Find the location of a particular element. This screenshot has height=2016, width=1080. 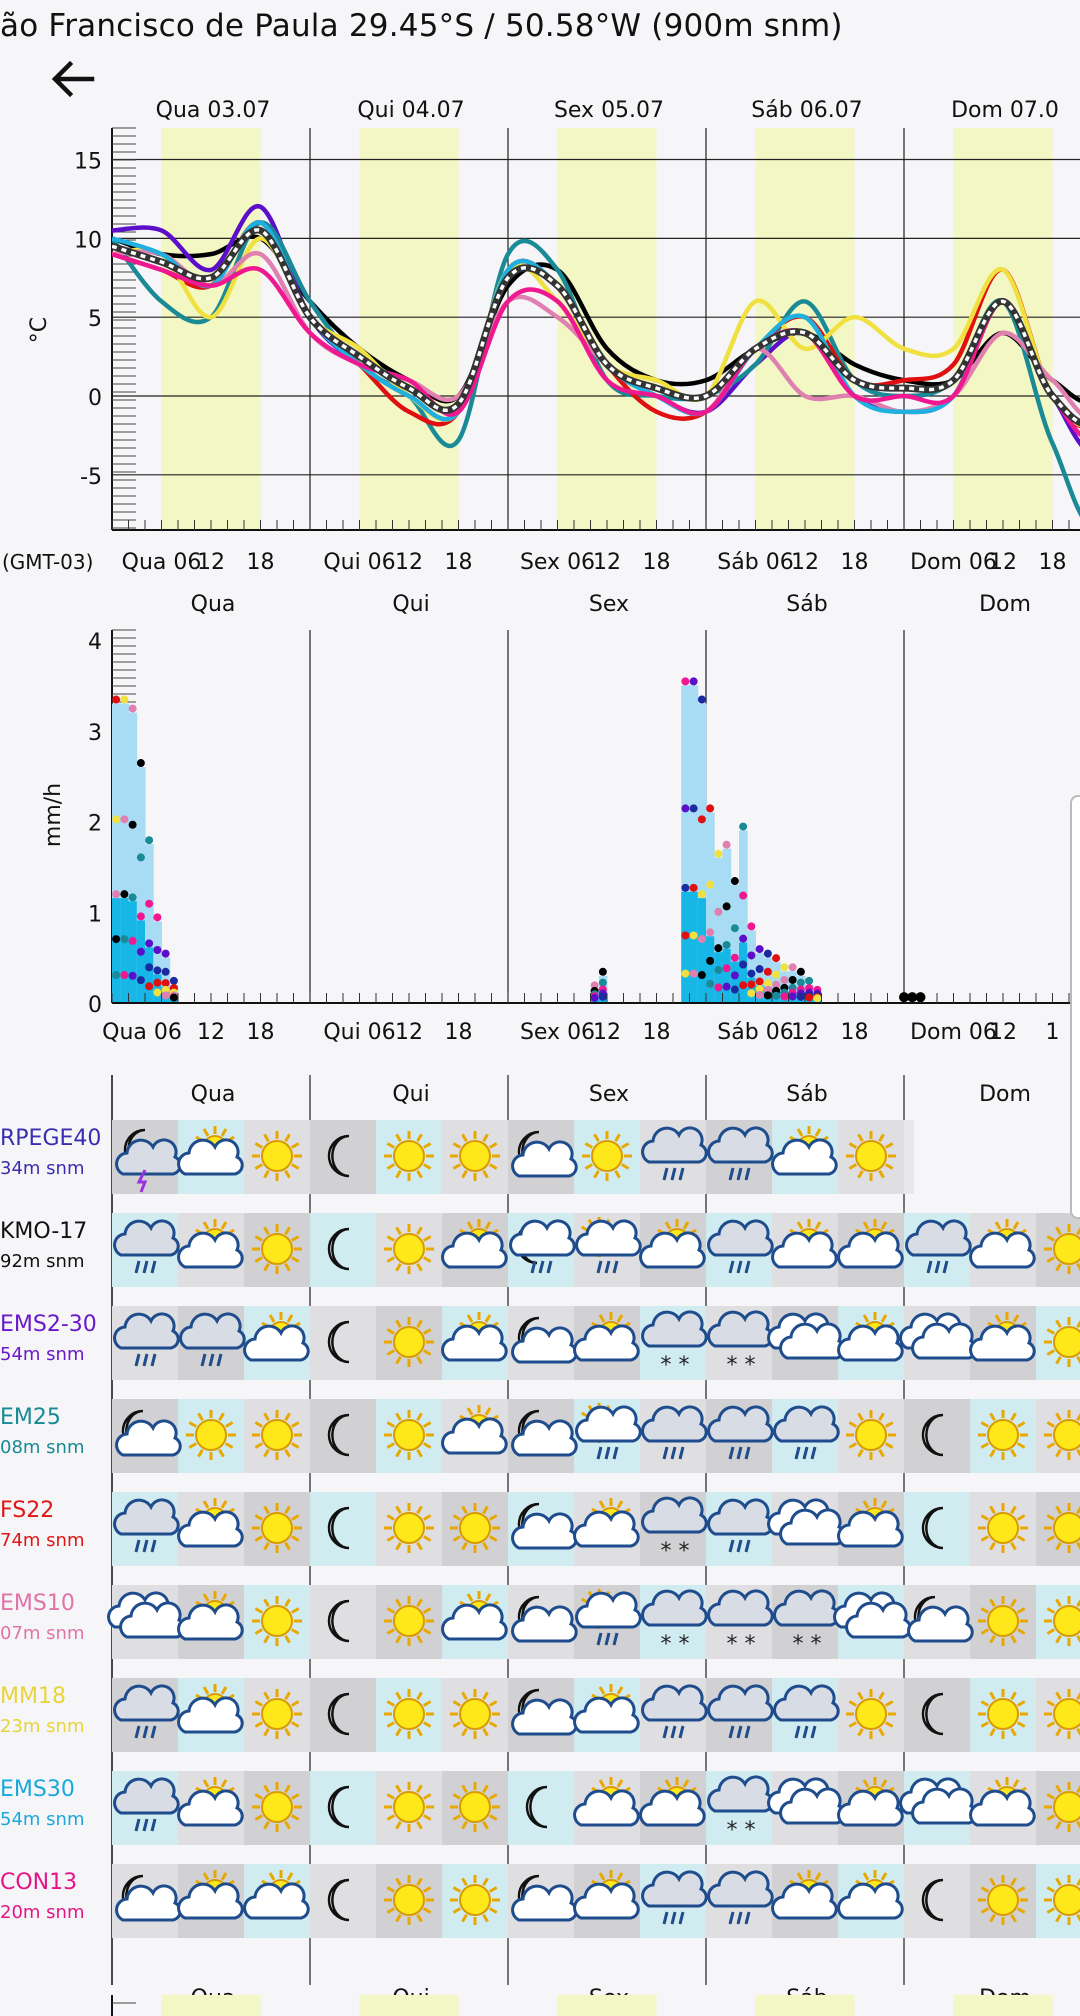

model-height: 74m snm is located at coordinates (42, 1540).